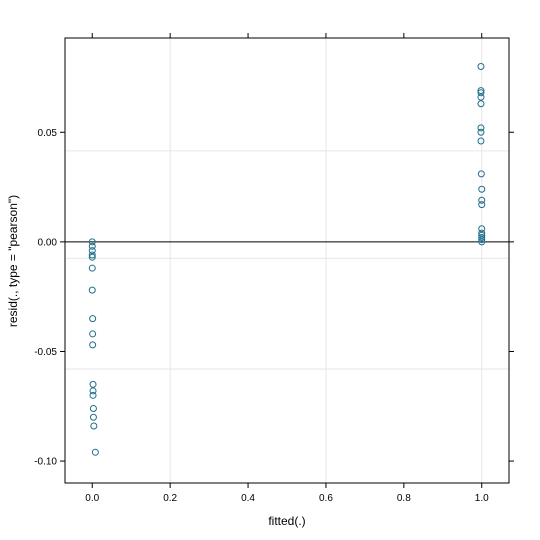 This screenshot has height=540, width=540. What do you see at coordinates (248, 498) in the screenshot?
I see `x-tick-label: 0.4` at bounding box center [248, 498].